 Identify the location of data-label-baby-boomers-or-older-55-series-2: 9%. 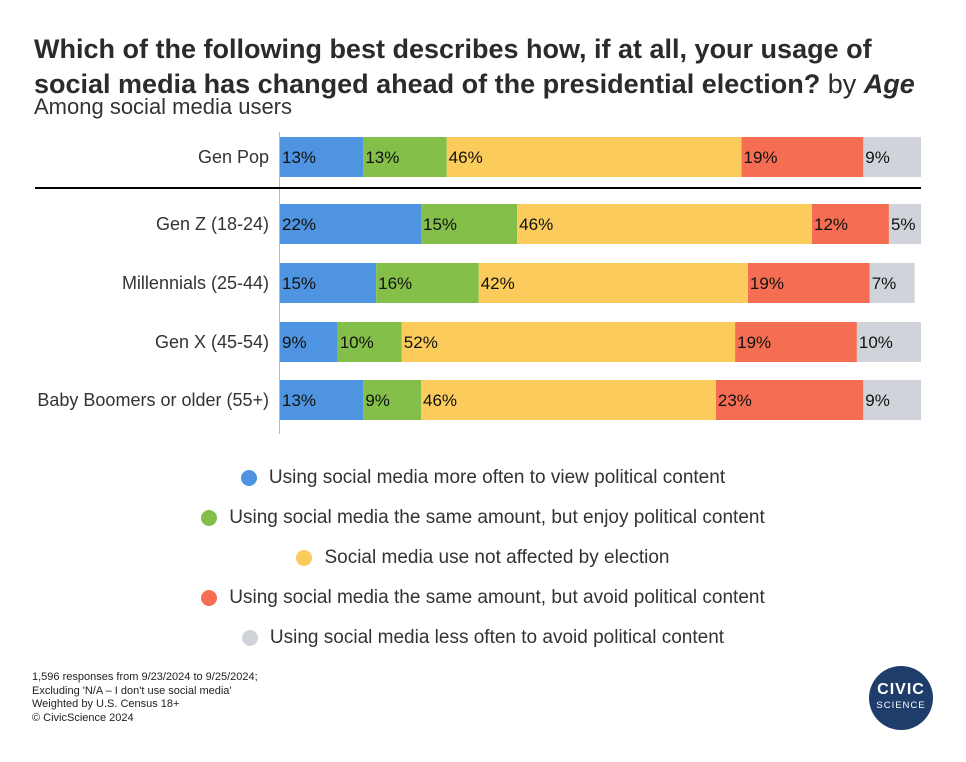
(377, 400).